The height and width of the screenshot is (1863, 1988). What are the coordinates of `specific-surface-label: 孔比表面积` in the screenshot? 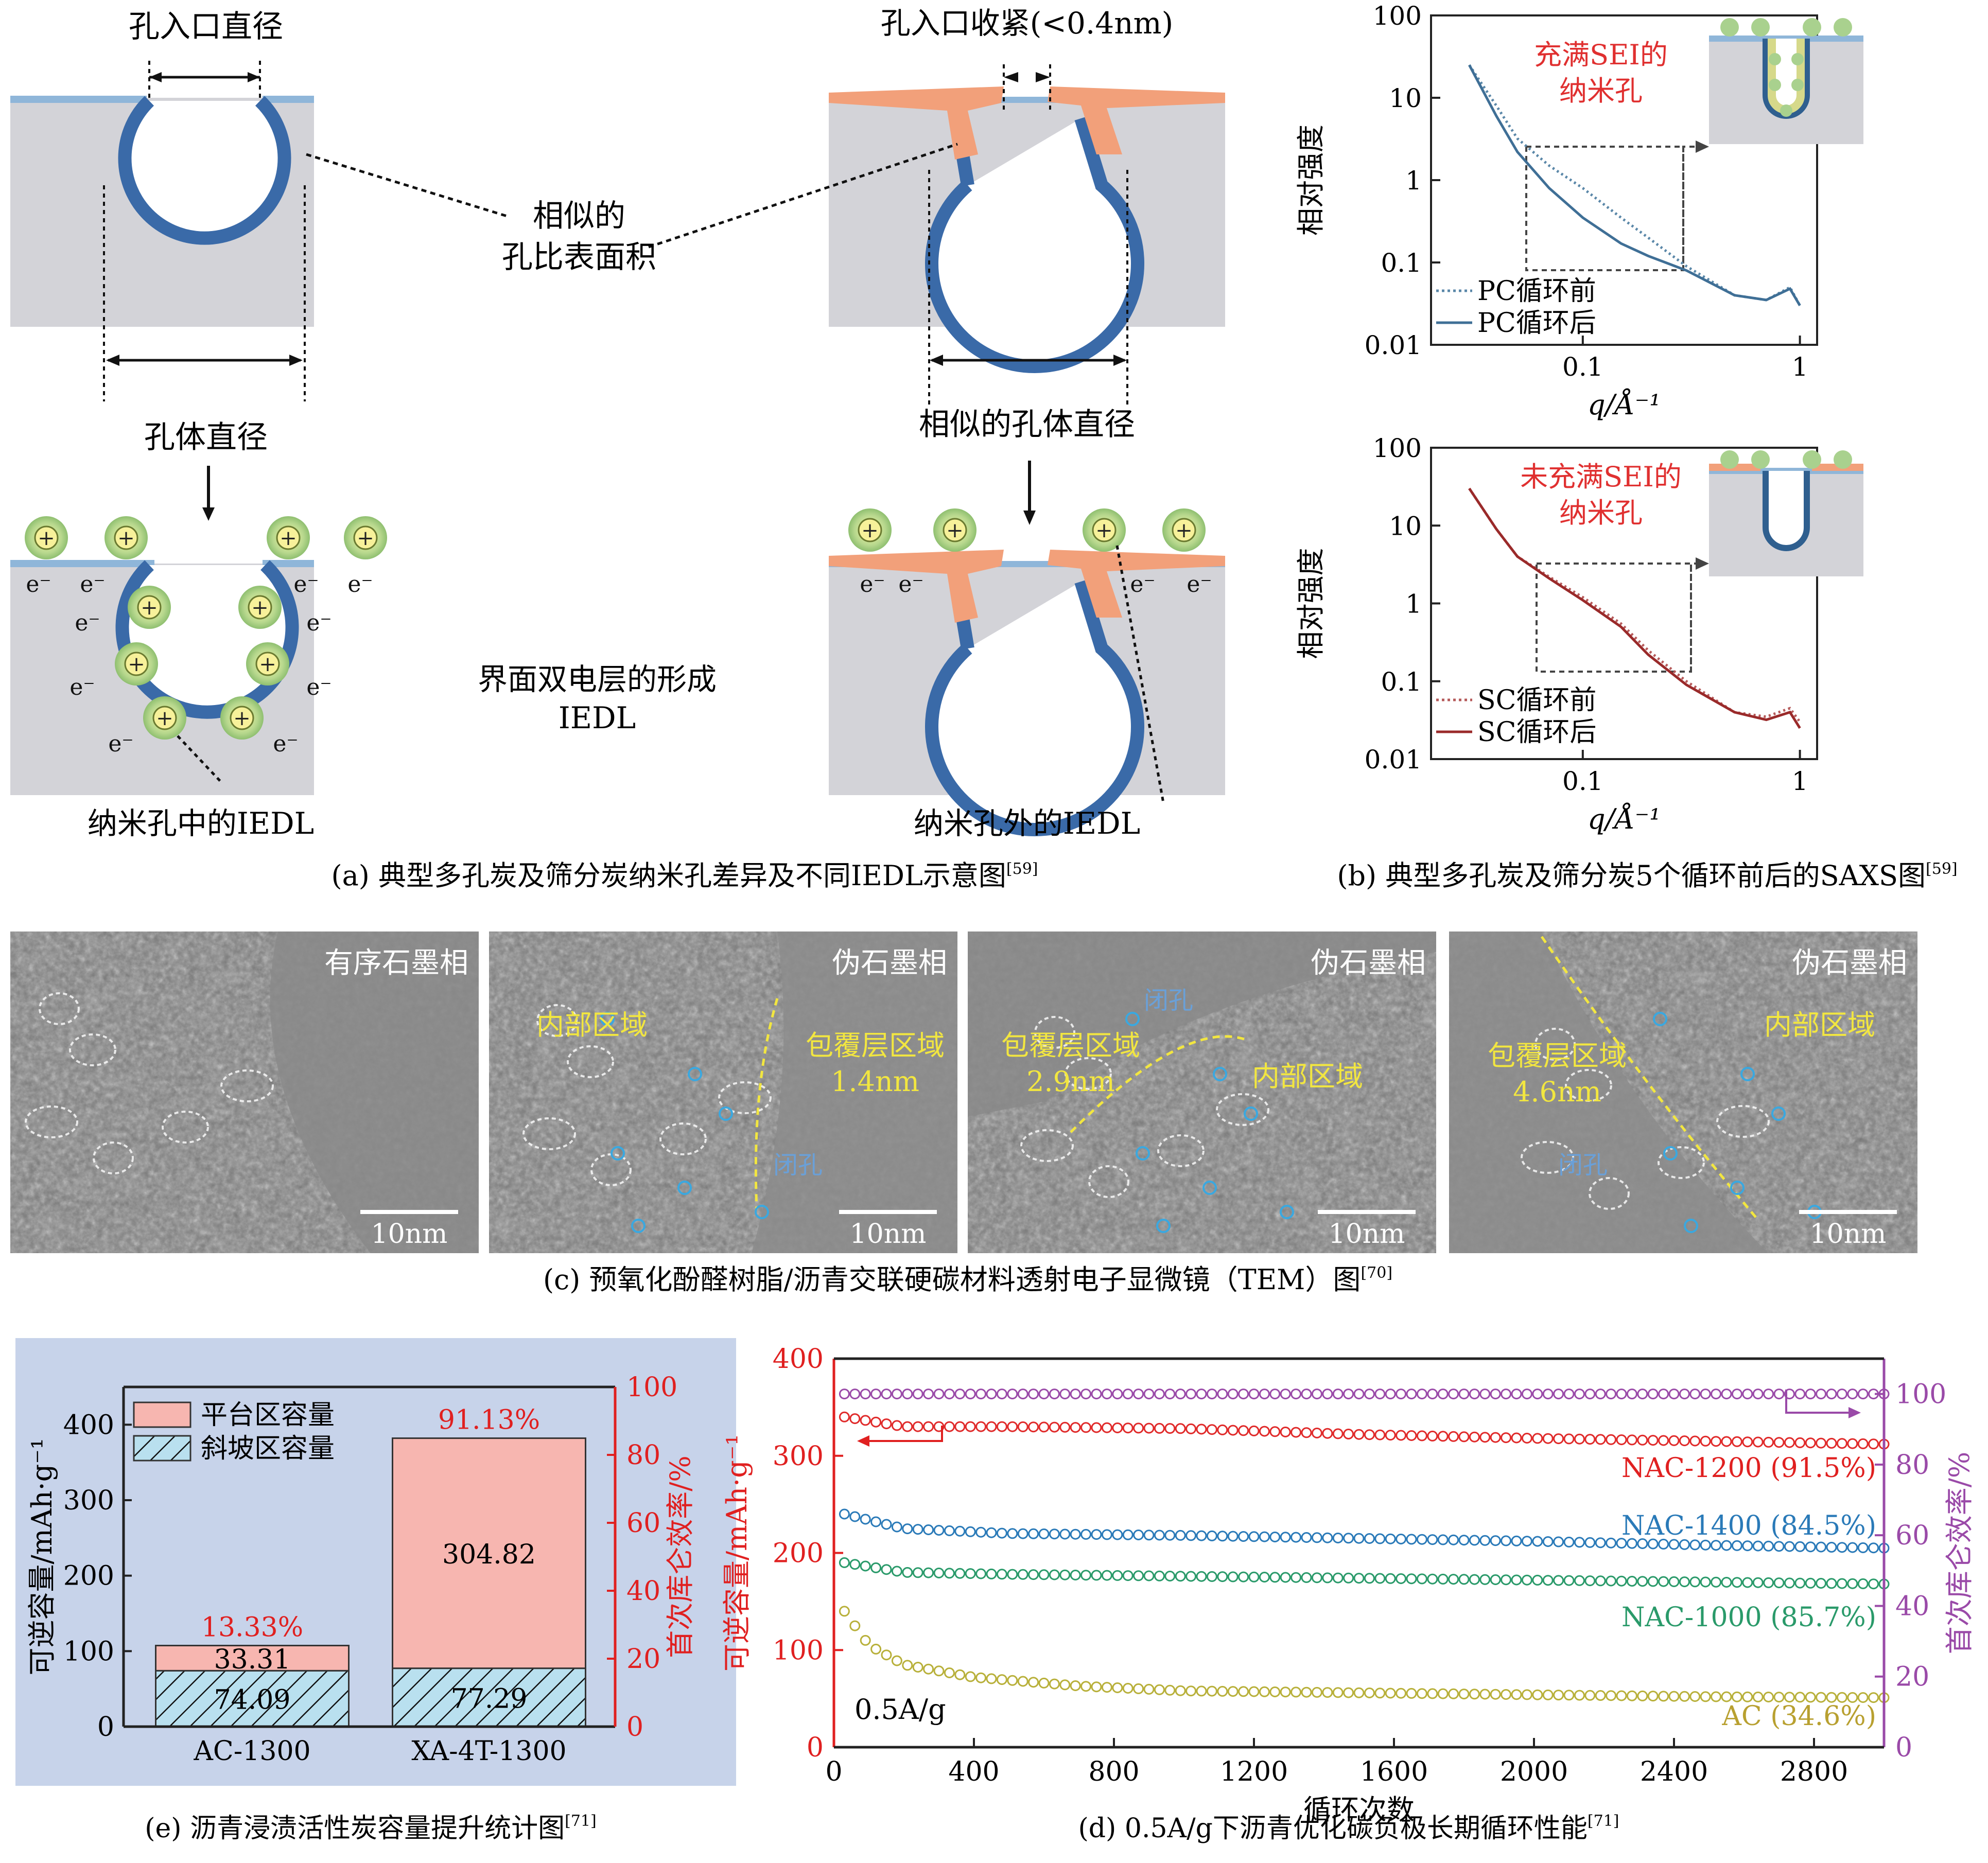 It's located at (579, 257).